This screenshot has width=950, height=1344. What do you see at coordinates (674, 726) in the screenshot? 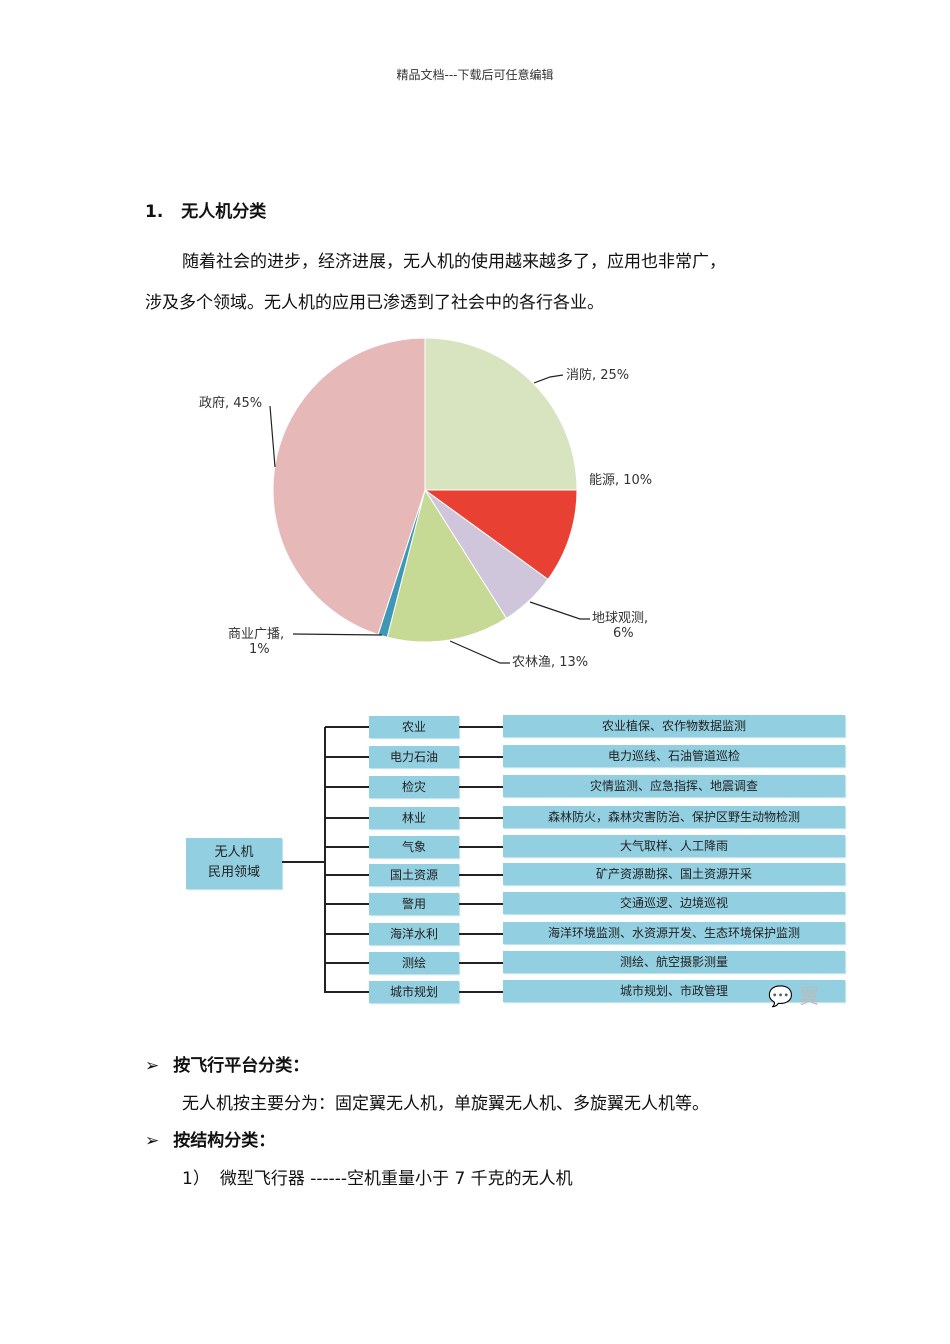
I see `detail-box: 农业植保、农作物数据监测` at bounding box center [674, 726].